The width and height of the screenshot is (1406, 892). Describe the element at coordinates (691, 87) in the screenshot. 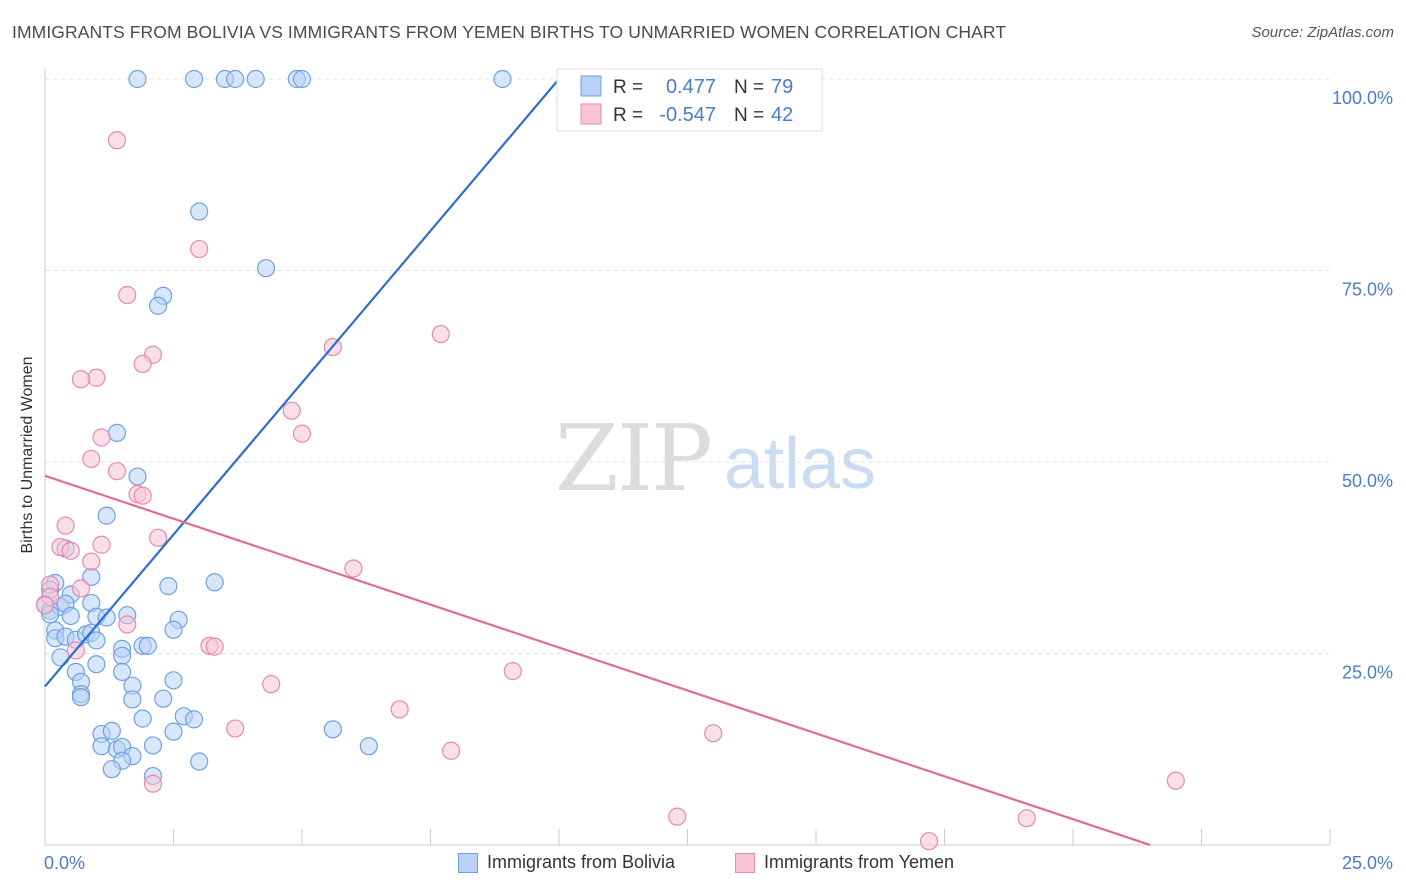

I see `legend-r-value-blue: 0.477` at that location.